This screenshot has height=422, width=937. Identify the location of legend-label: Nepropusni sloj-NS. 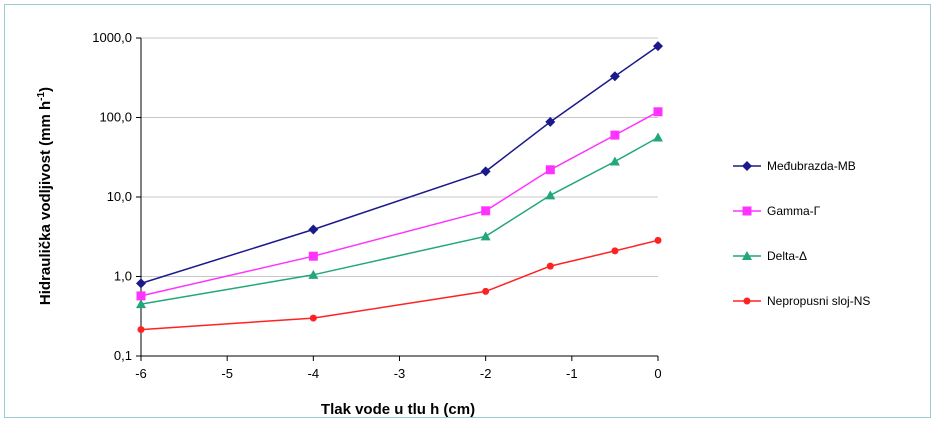
(818, 301).